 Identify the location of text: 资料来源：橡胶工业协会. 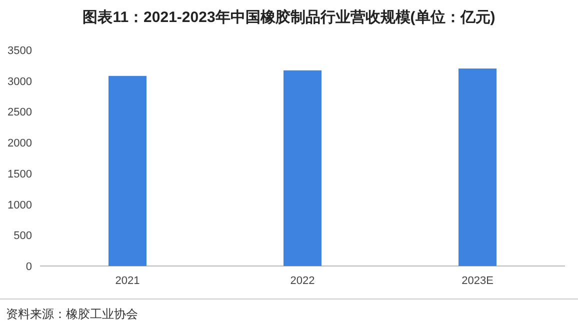
(72, 314).